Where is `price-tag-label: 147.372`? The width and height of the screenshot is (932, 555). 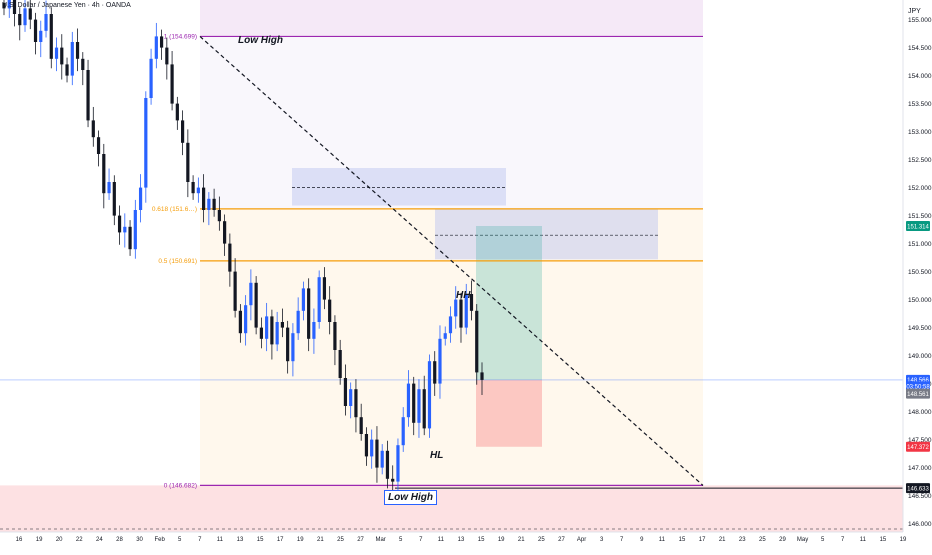
price-tag-label: 147.372 is located at coordinates (918, 448).